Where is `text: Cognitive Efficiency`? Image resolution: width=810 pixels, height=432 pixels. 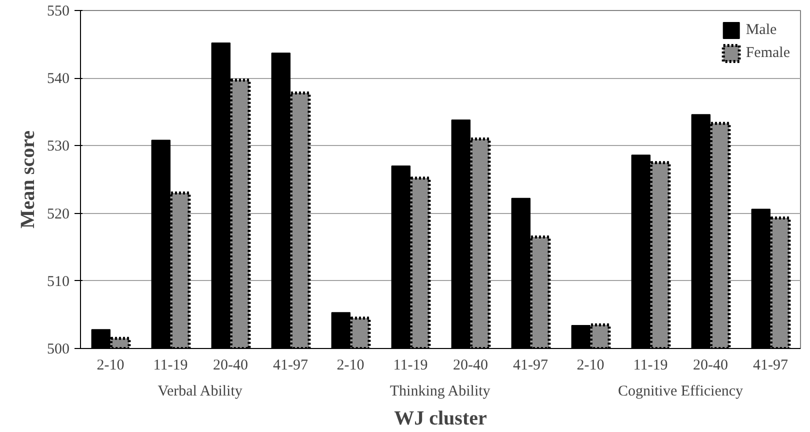
text: Cognitive Efficiency is located at coordinates (681, 392).